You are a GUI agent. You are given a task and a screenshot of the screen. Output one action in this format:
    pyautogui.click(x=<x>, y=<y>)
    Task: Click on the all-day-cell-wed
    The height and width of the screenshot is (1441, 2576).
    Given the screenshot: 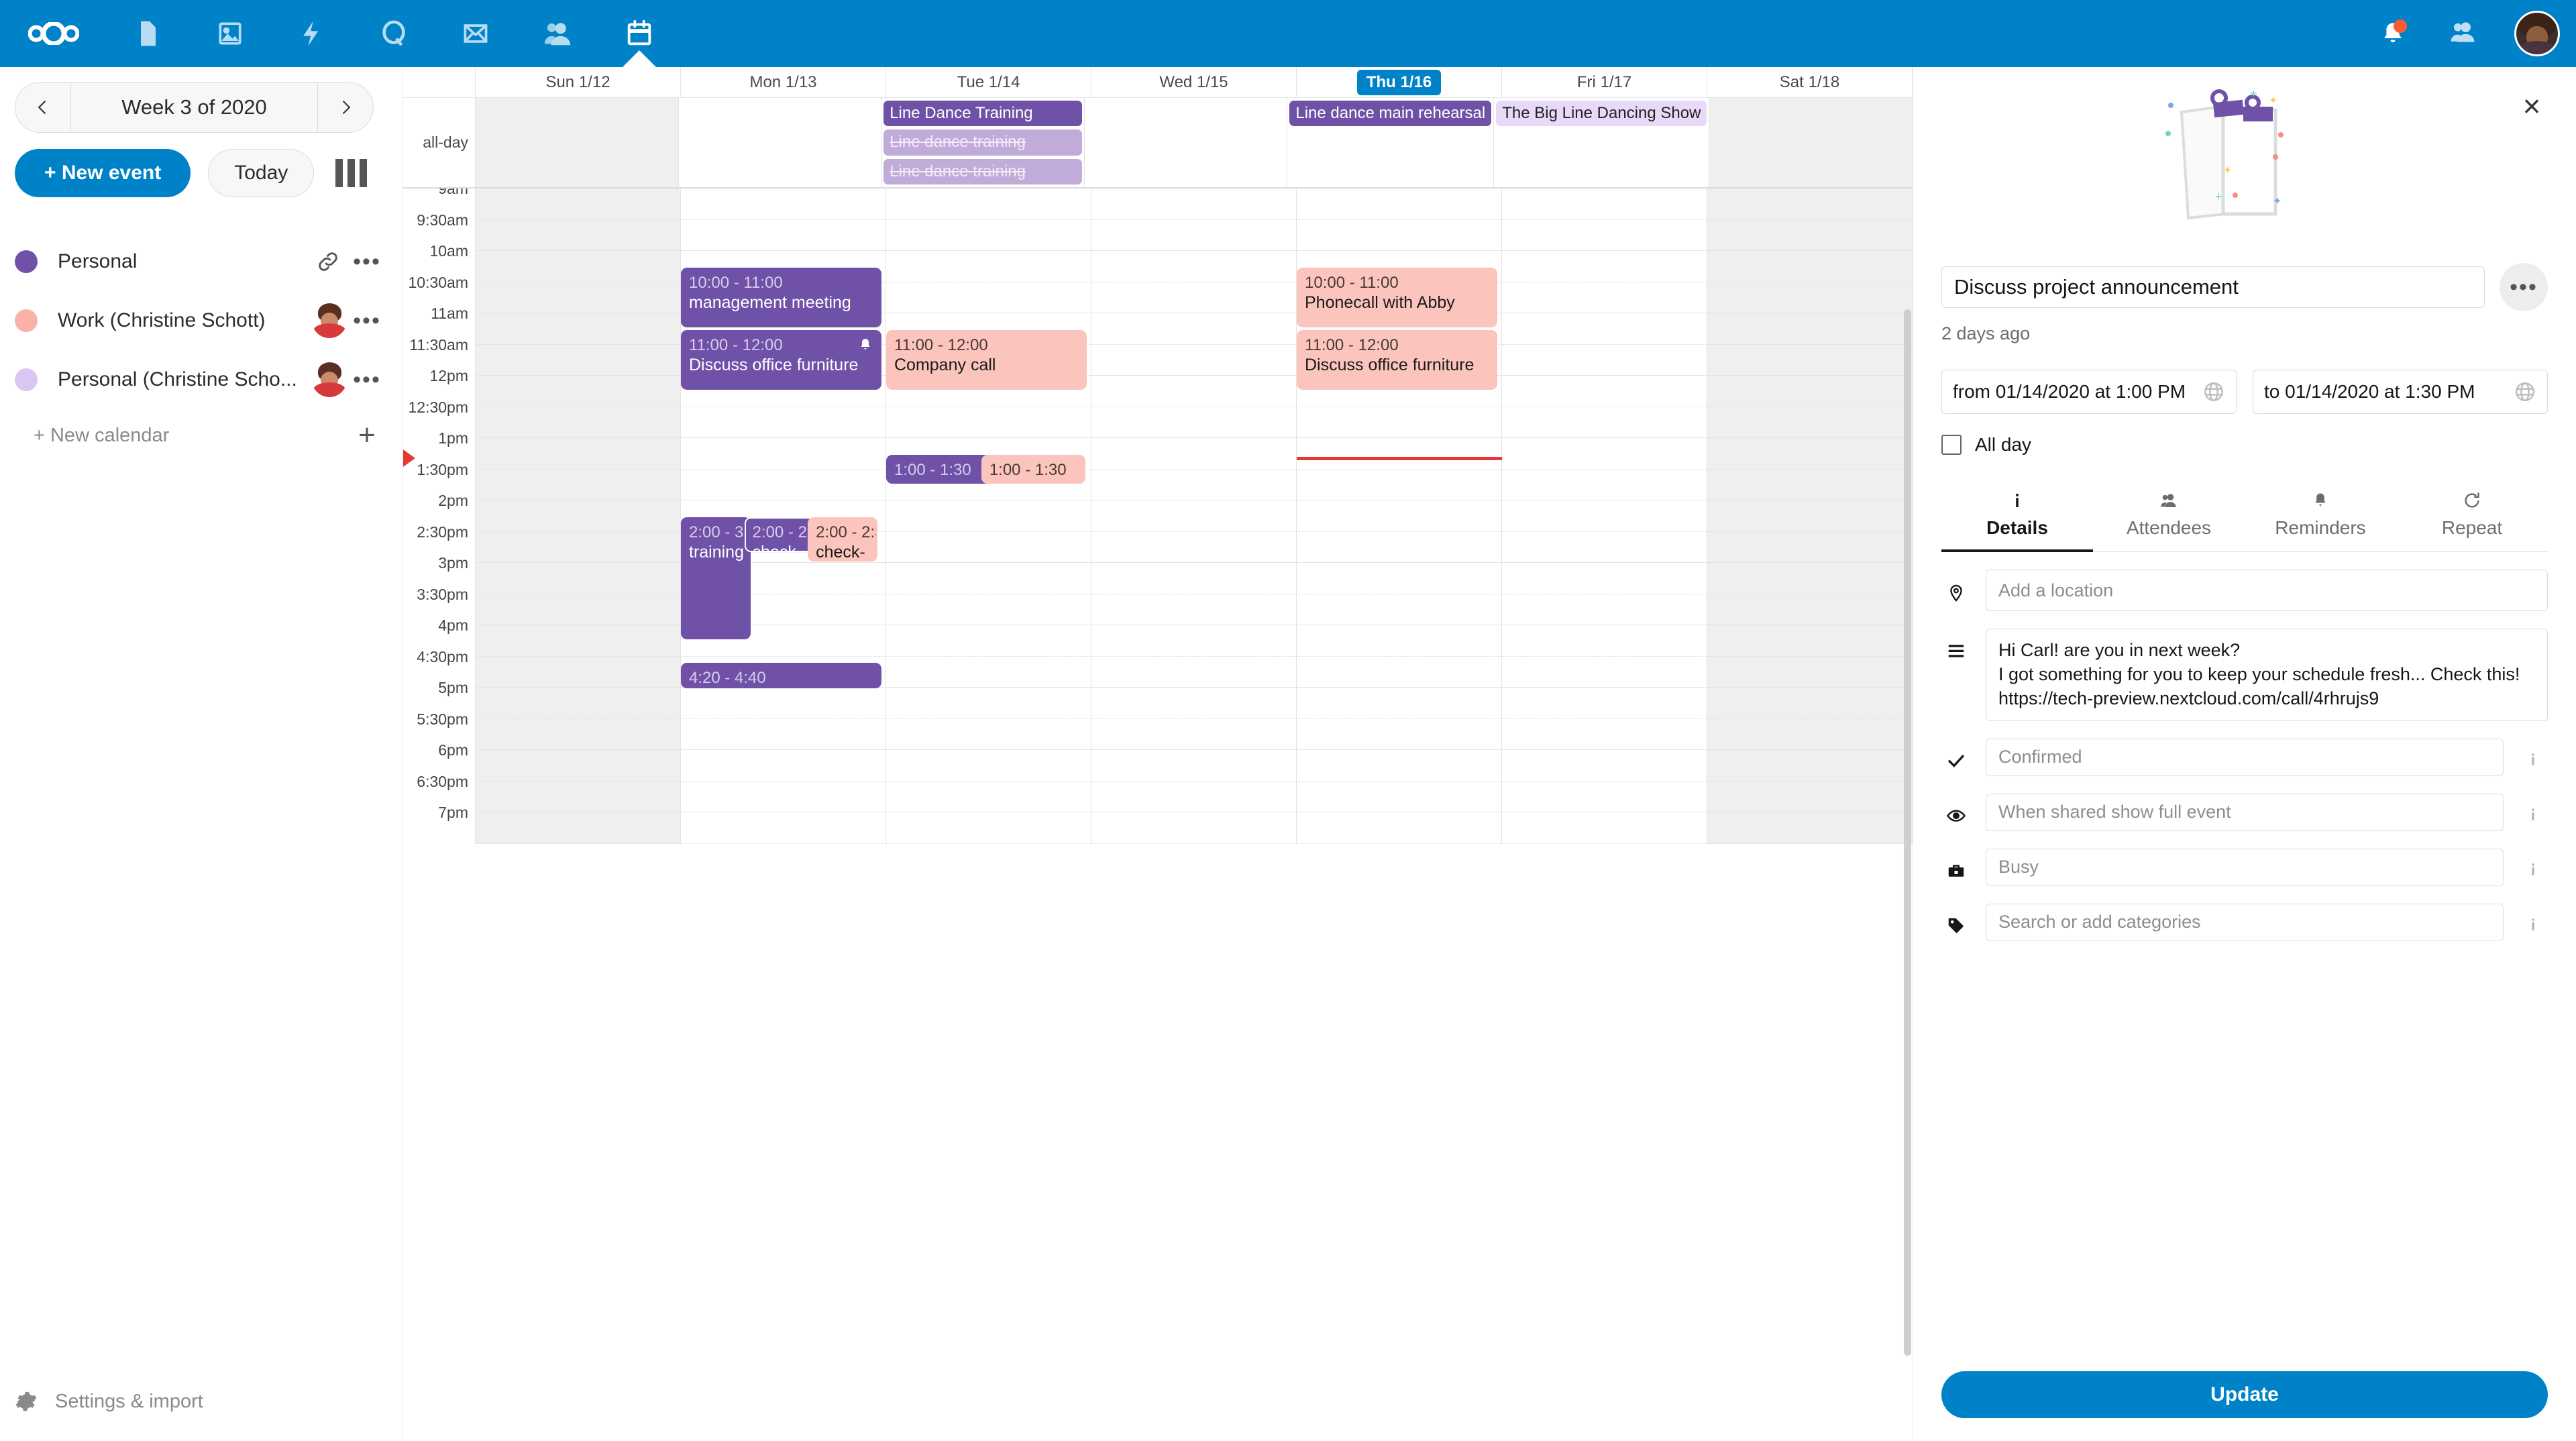 What is the action you would take?
    pyautogui.click(x=1186, y=143)
    